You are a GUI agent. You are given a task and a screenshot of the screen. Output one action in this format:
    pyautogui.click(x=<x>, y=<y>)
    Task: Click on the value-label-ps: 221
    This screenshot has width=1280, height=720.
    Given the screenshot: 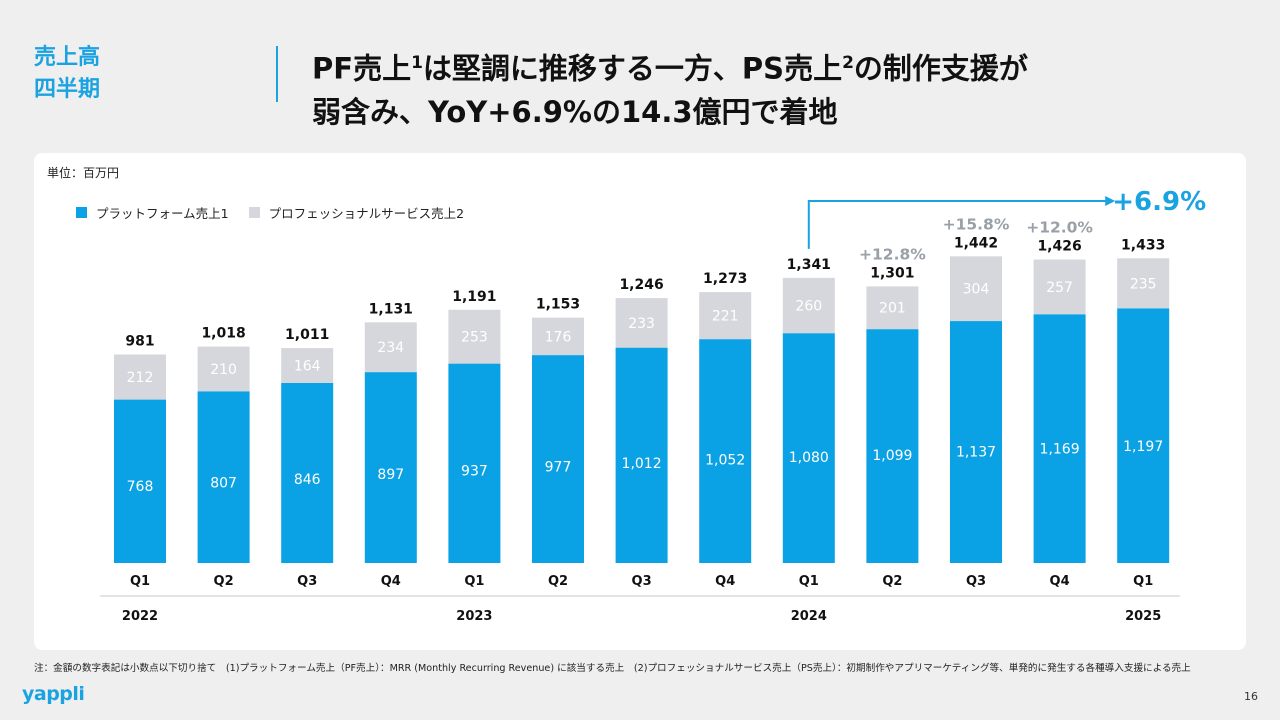 What is the action you would take?
    pyautogui.click(x=725, y=317)
    